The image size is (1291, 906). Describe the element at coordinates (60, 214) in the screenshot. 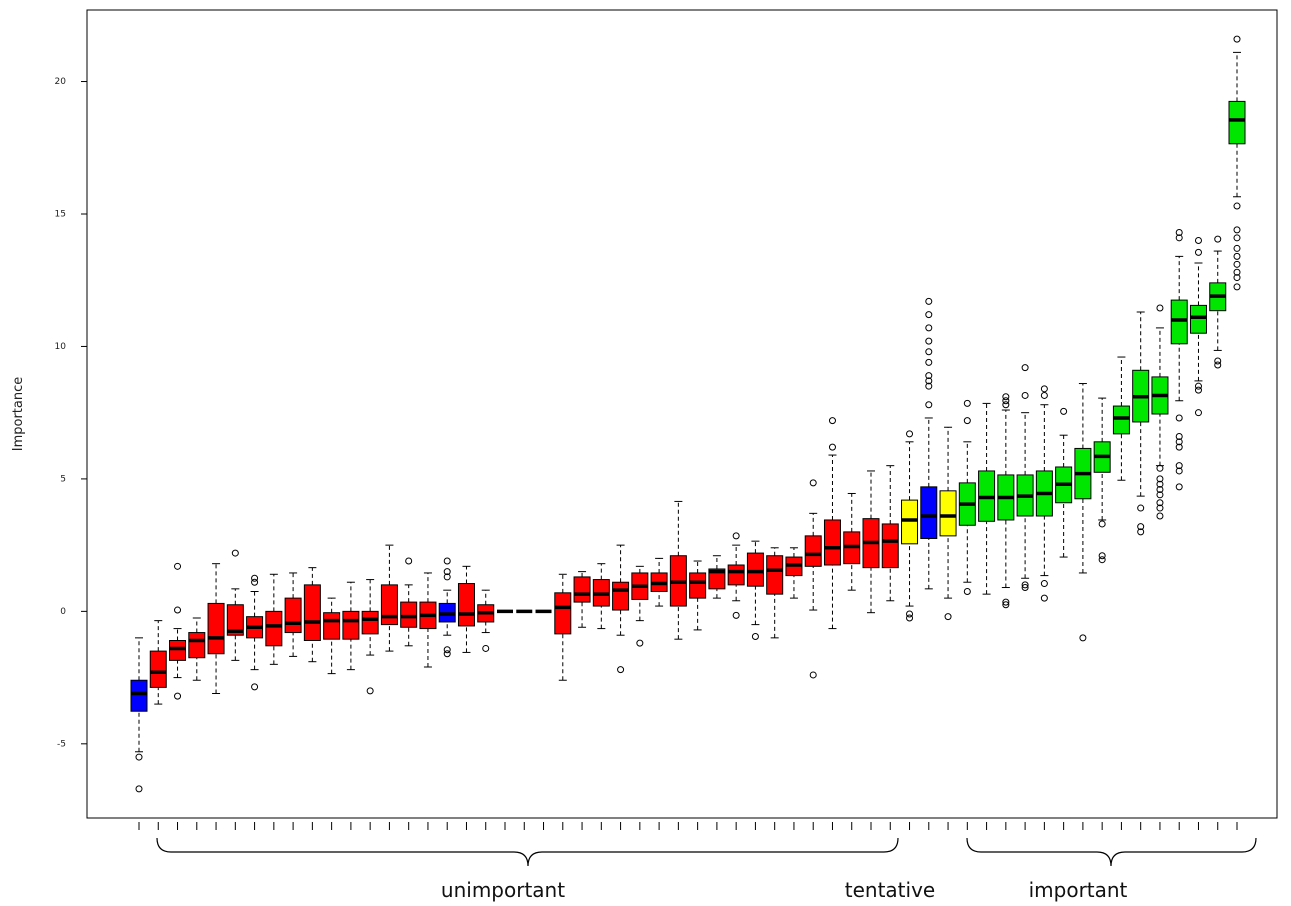

I see `y-tick-label: 15` at that location.